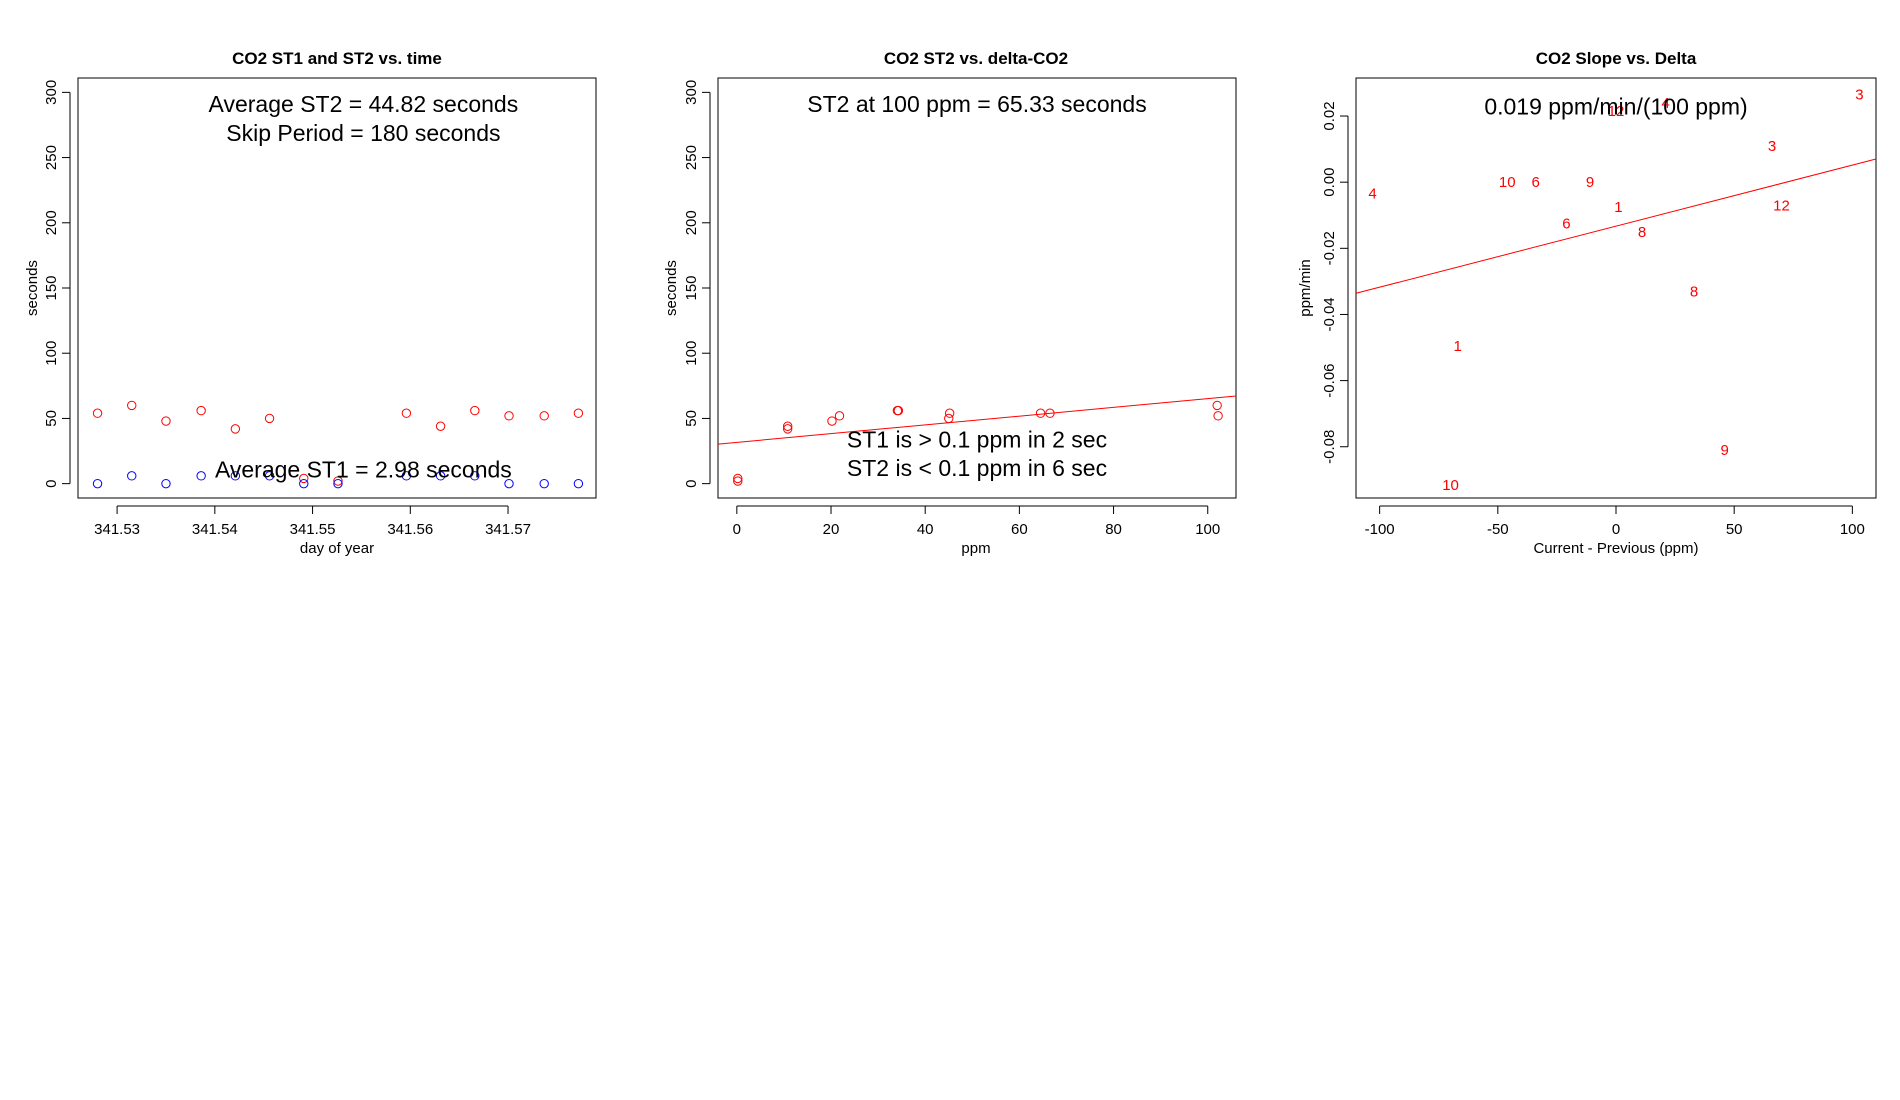 The width and height of the screenshot is (1900, 1100). Describe the element at coordinates (364, 104) in the screenshot. I see `annotation-text: Average ST2 = 44.82 seconds` at that location.